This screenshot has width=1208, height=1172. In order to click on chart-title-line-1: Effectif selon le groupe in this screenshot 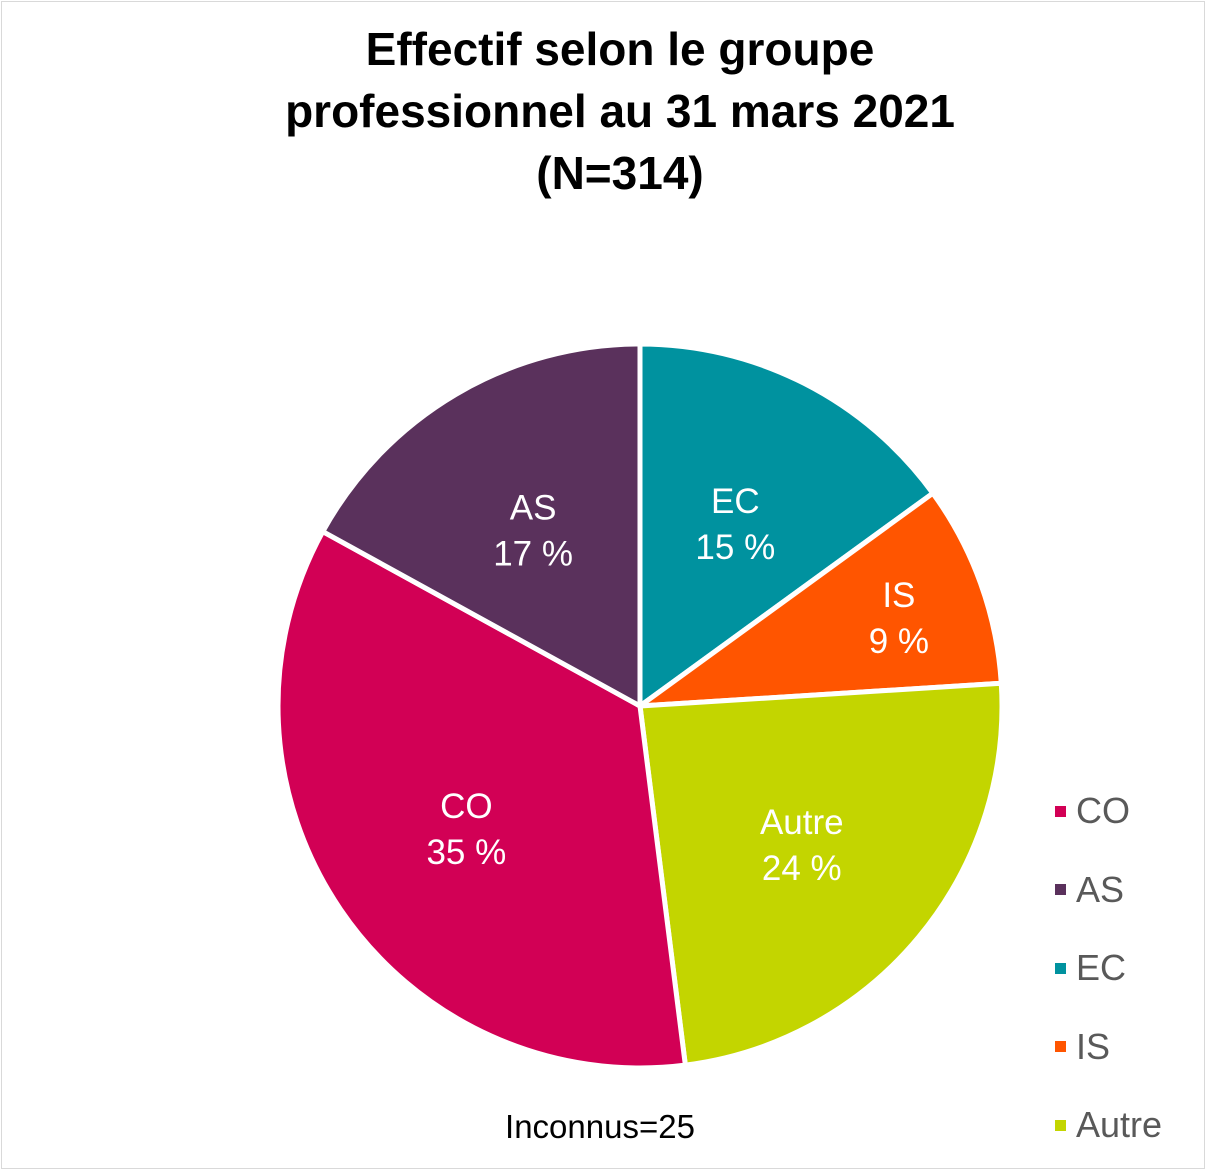, I will do `click(620, 49)`.